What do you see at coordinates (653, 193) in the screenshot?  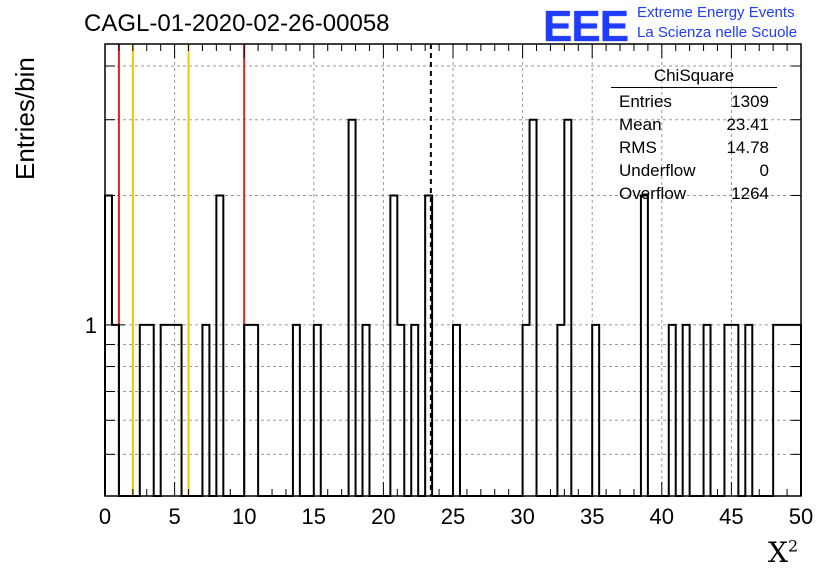 I see `stats-label: Overflow` at bounding box center [653, 193].